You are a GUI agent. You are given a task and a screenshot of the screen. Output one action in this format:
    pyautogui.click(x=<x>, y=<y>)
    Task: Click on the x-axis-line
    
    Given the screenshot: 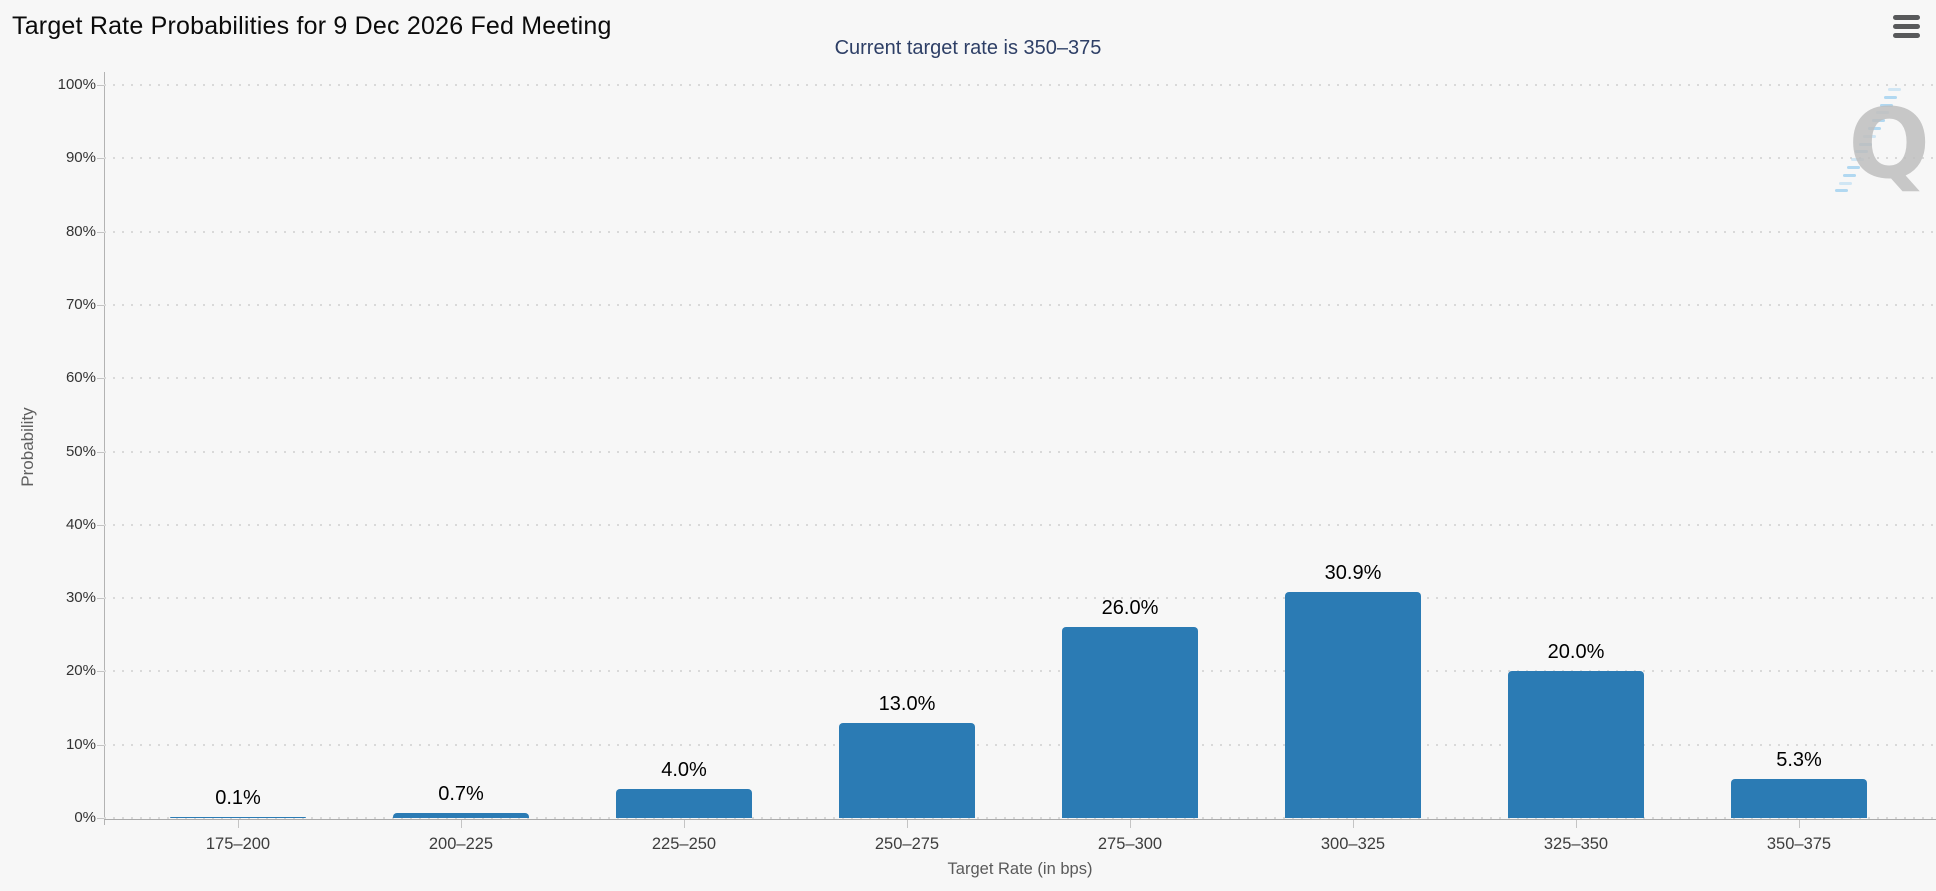 What is the action you would take?
    pyautogui.click(x=1020, y=819)
    